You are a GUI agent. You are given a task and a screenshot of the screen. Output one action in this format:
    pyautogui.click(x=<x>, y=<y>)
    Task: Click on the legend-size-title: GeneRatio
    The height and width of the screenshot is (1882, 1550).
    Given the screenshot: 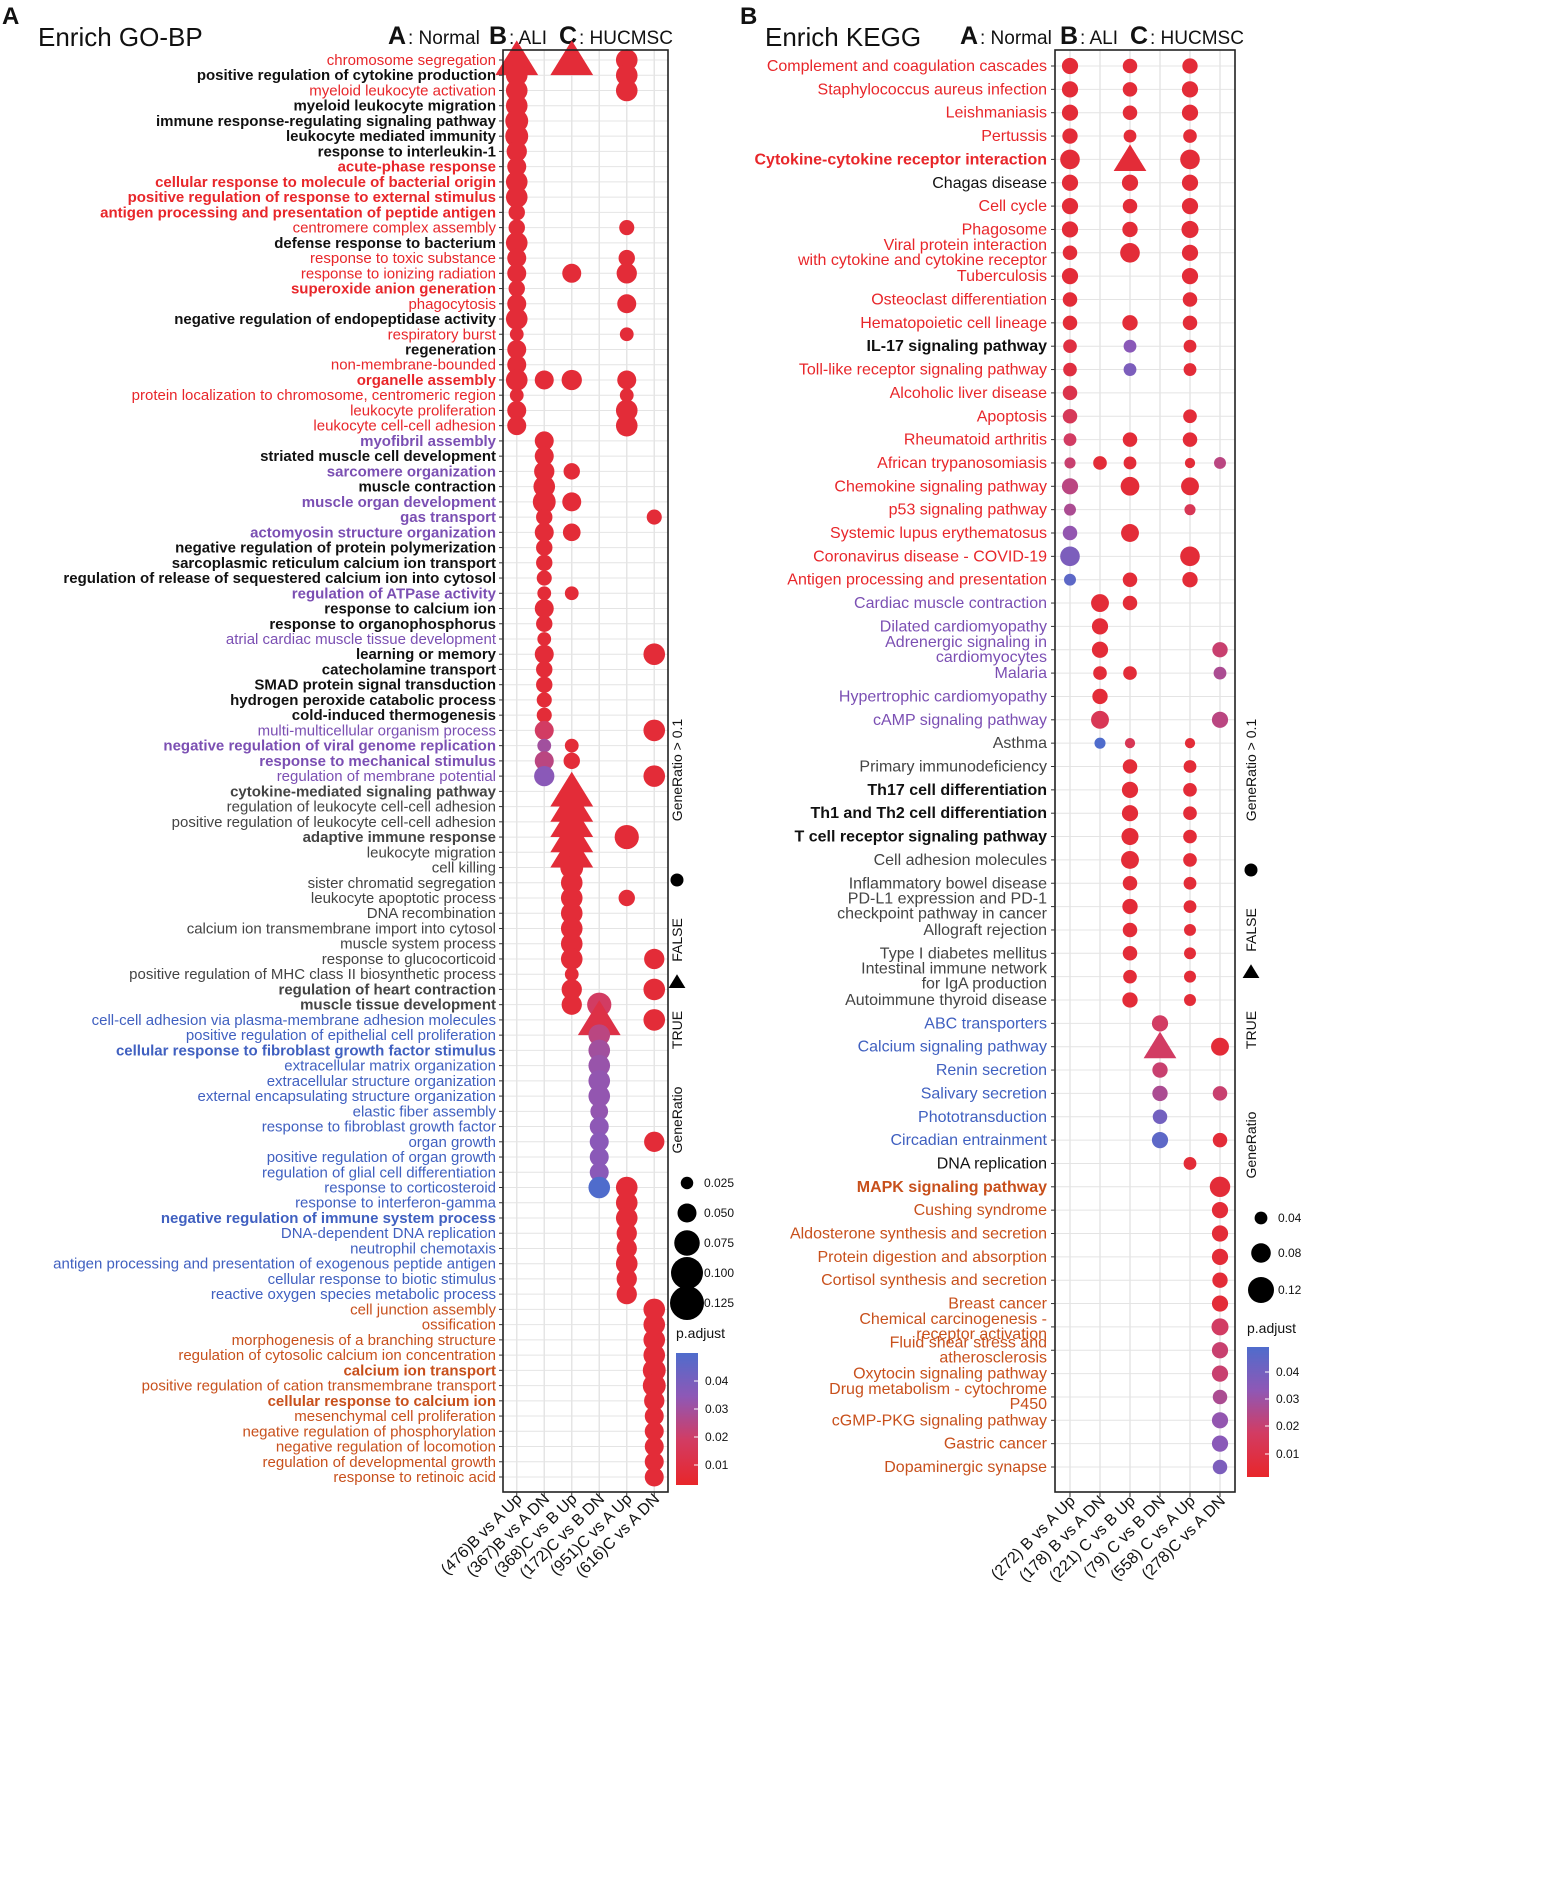 What is the action you would take?
    pyautogui.click(x=677, y=1119)
    